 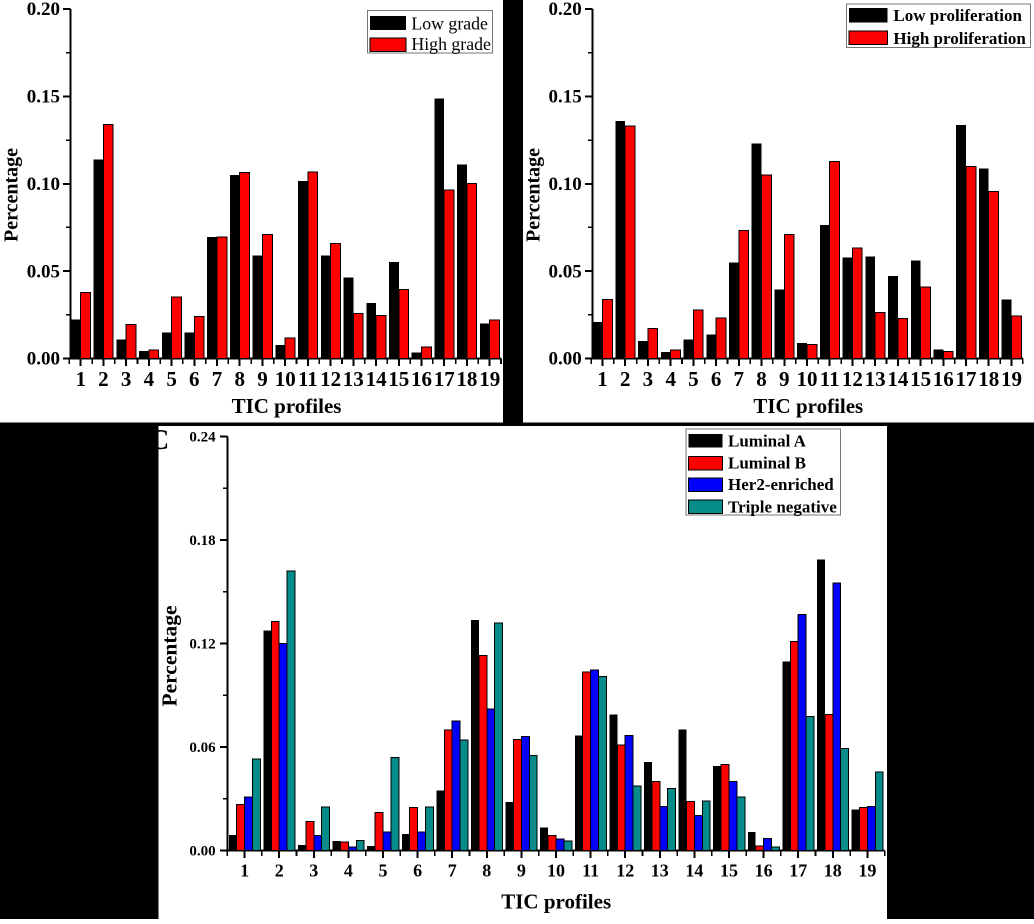 What do you see at coordinates (202, 438) in the screenshot?
I see `svg-text: 0.24` at bounding box center [202, 438].